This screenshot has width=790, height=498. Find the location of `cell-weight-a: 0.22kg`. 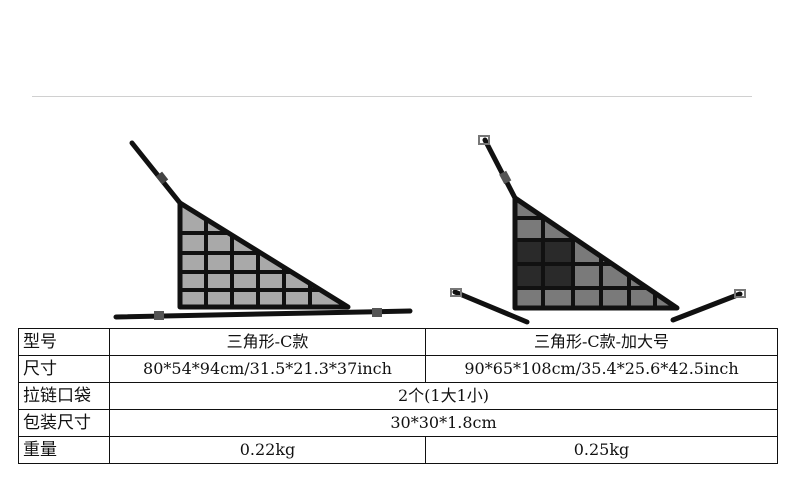

cell-weight-a: 0.22kg is located at coordinates (267, 450).